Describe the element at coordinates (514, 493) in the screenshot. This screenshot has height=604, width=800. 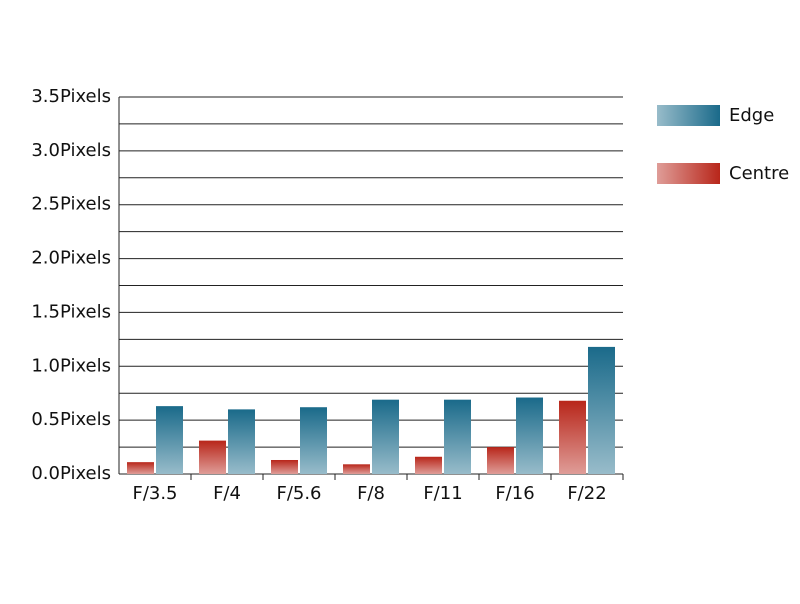
I see `x-tick-label: F/16` at that location.